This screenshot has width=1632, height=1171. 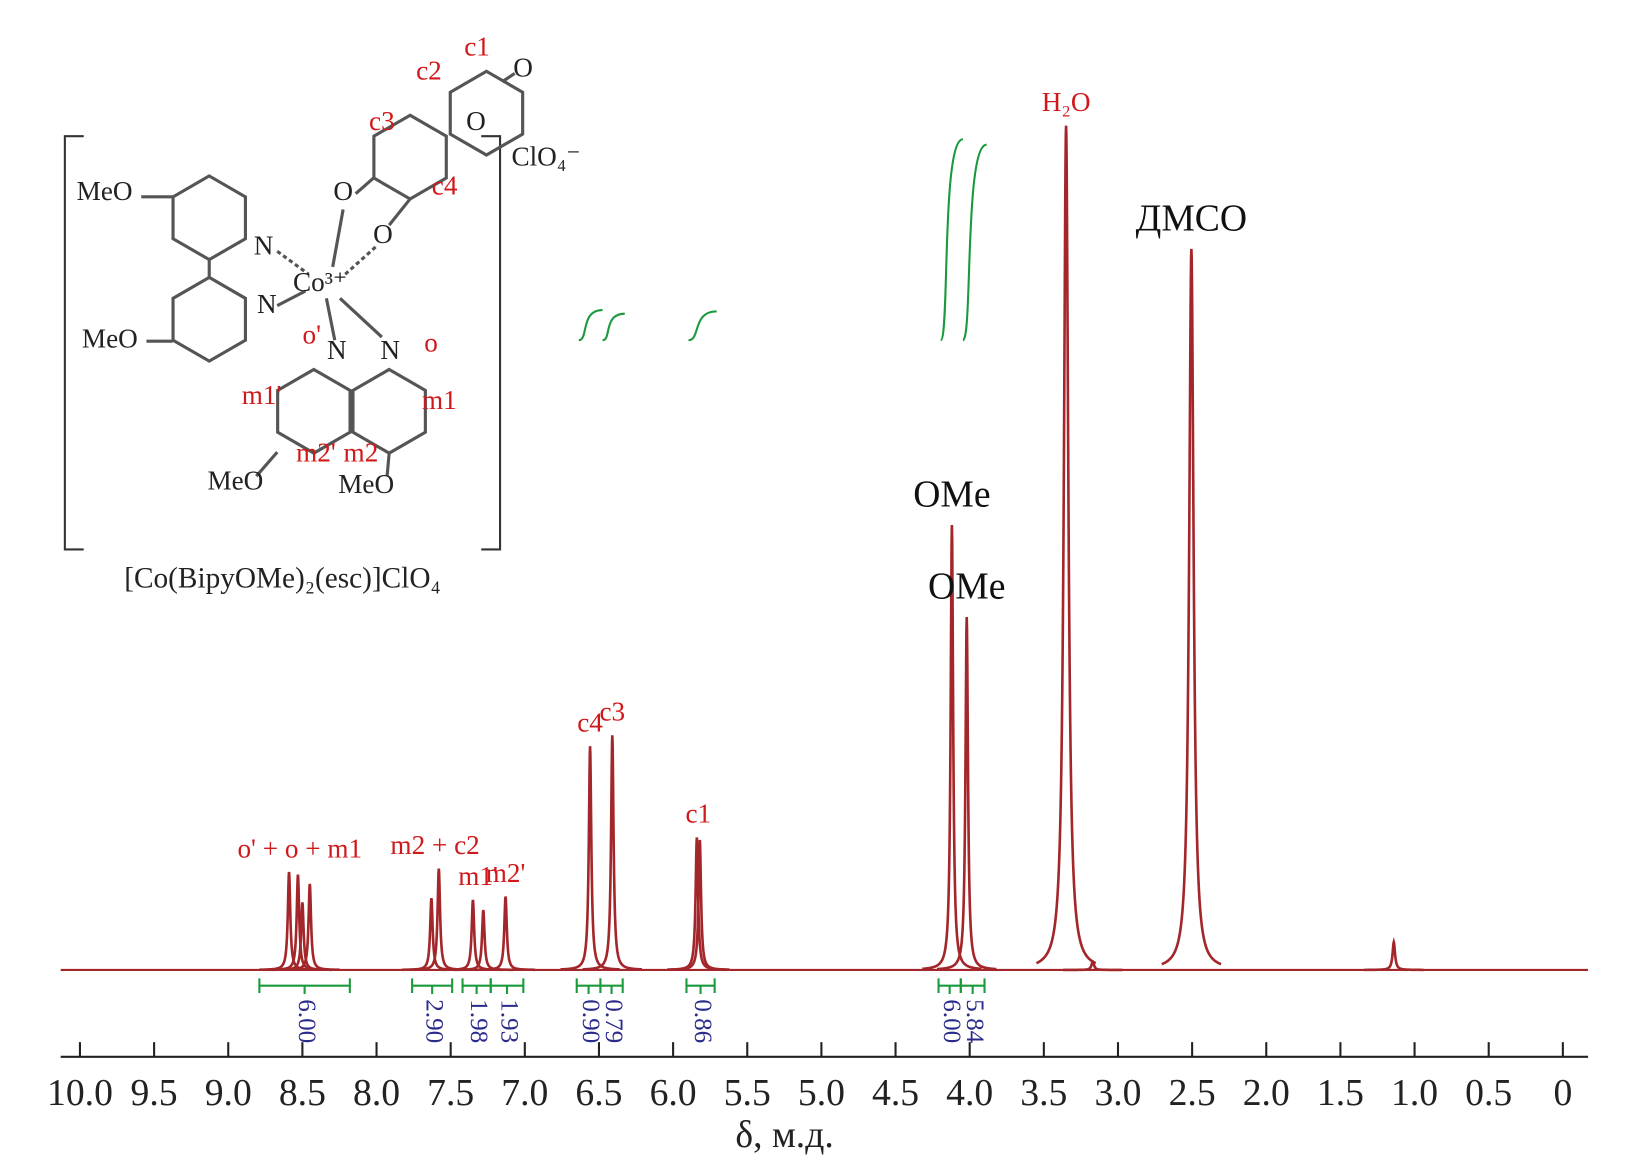 What do you see at coordinates (1266, 1093) in the screenshot?
I see `x-tick-label: 2.0` at bounding box center [1266, 1093].